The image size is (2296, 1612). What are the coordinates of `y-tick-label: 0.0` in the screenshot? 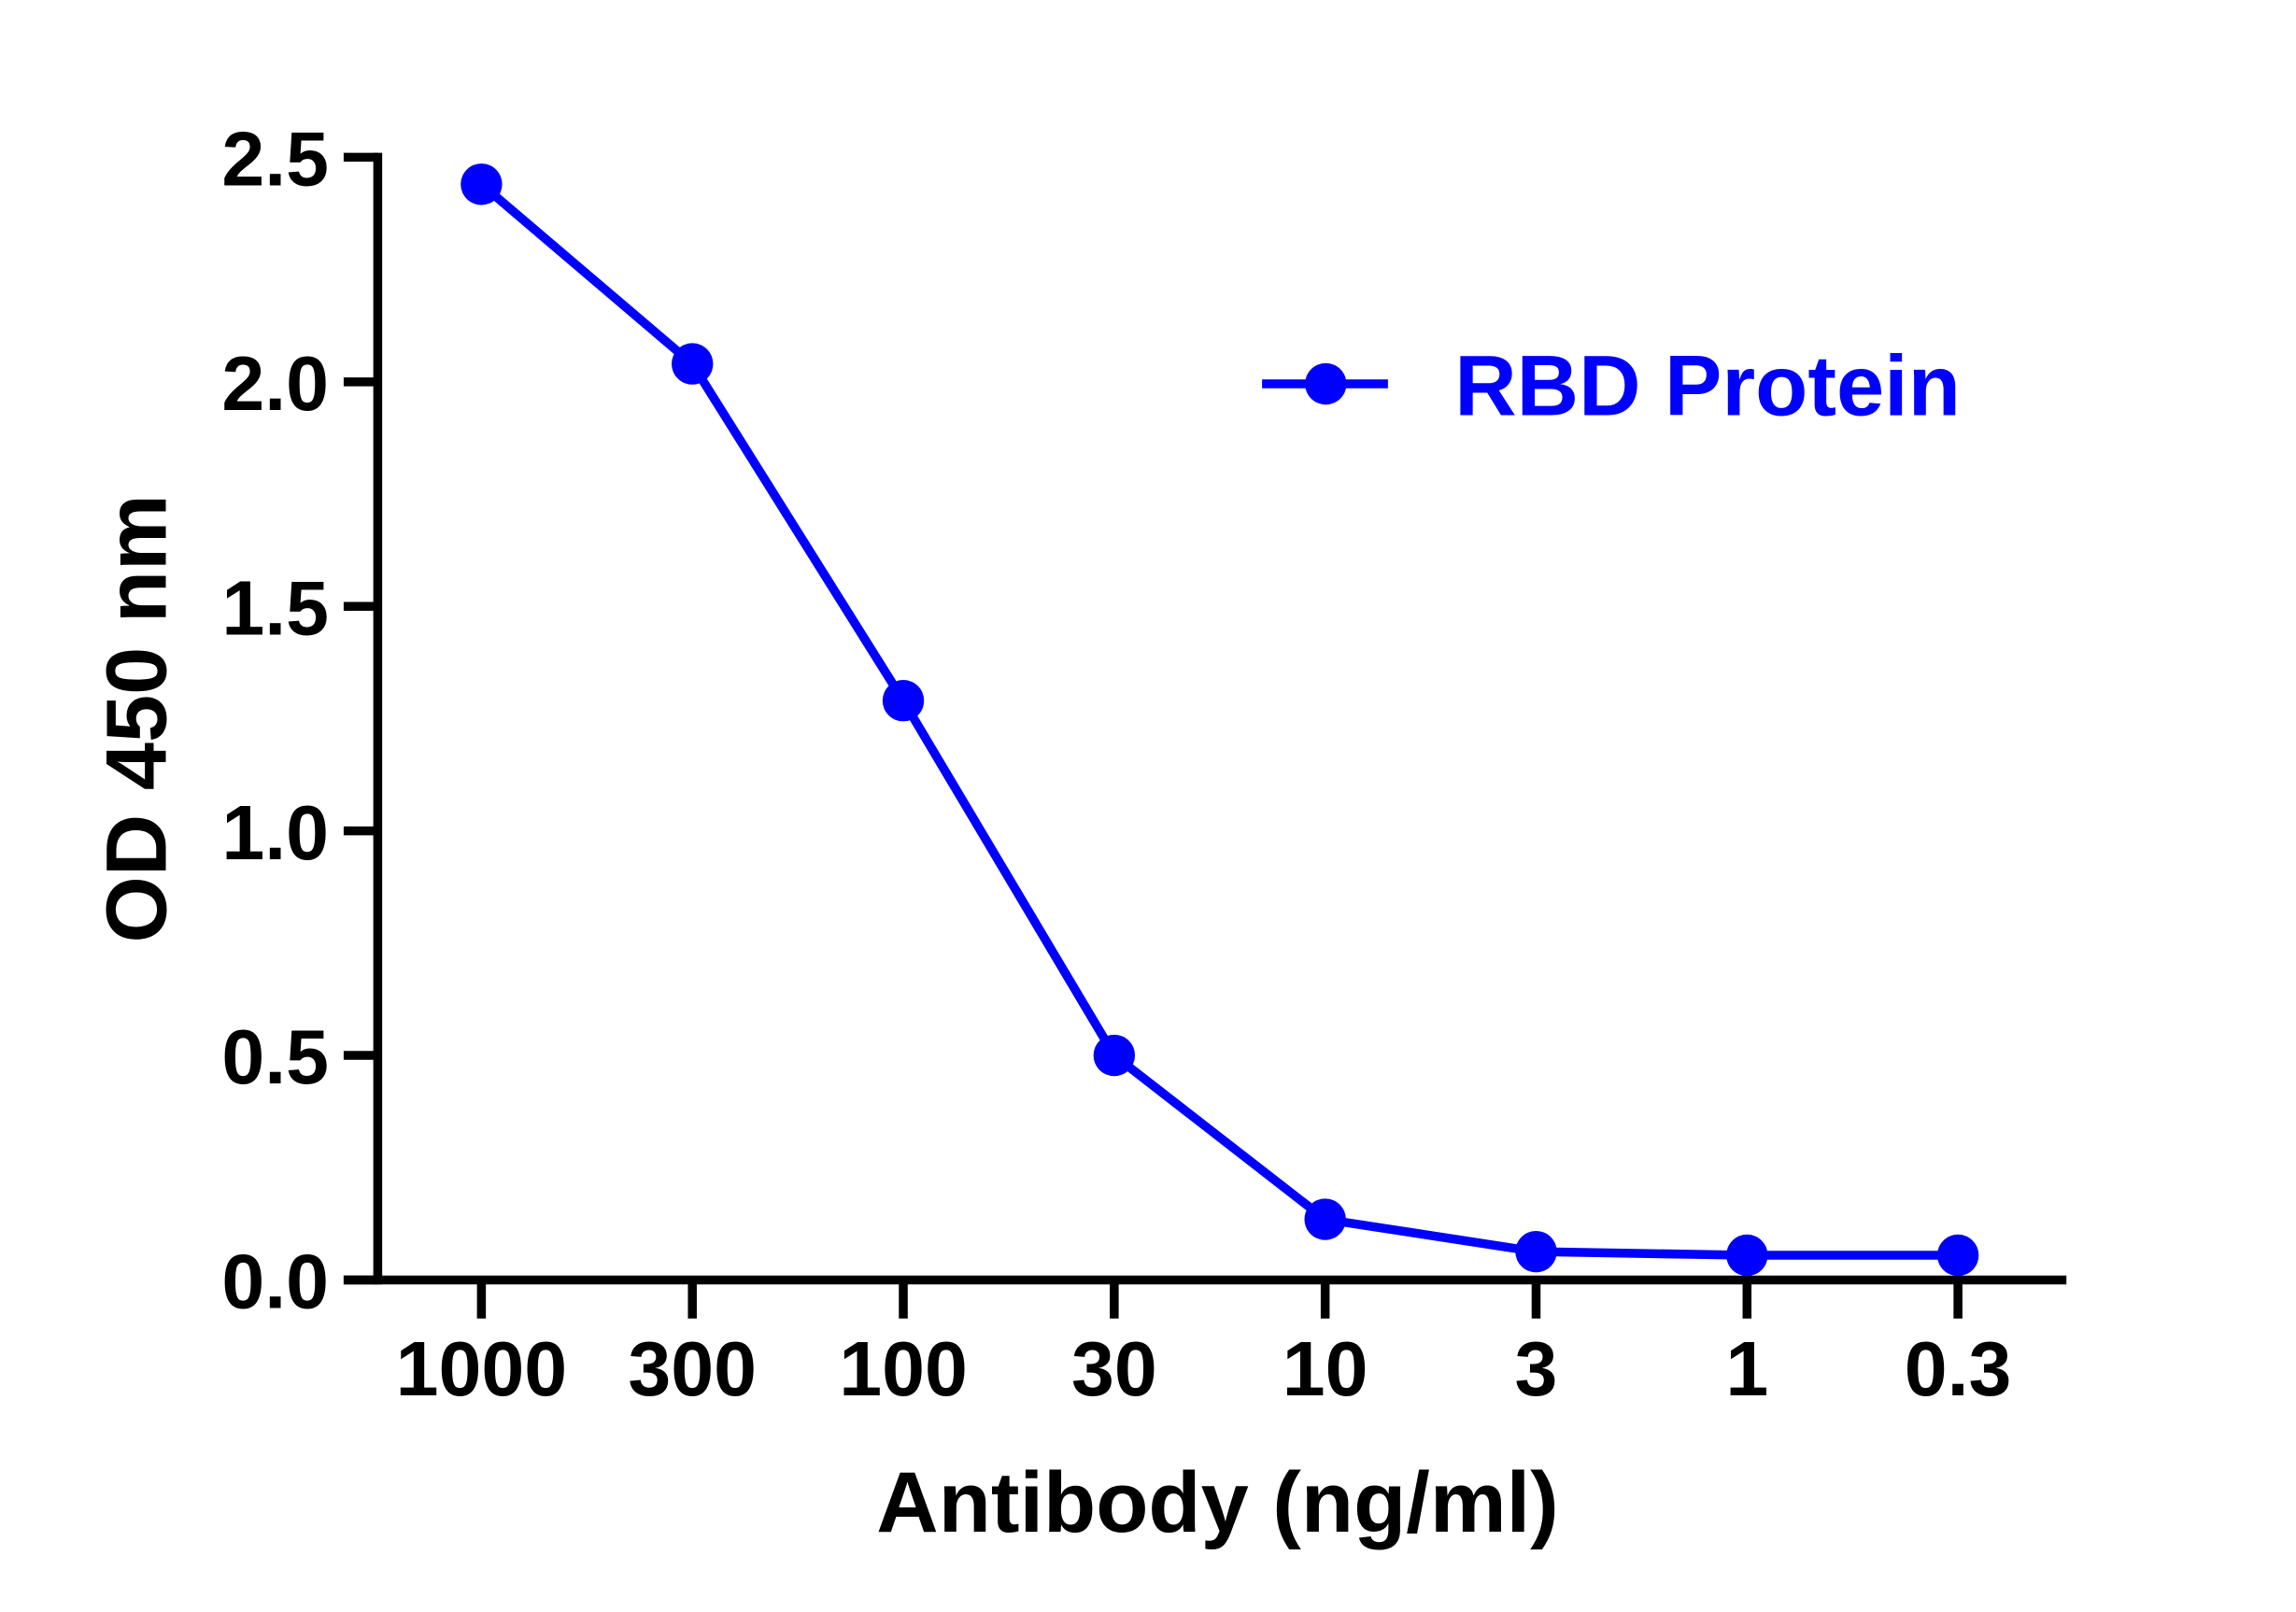 It's located at (275, 1282).